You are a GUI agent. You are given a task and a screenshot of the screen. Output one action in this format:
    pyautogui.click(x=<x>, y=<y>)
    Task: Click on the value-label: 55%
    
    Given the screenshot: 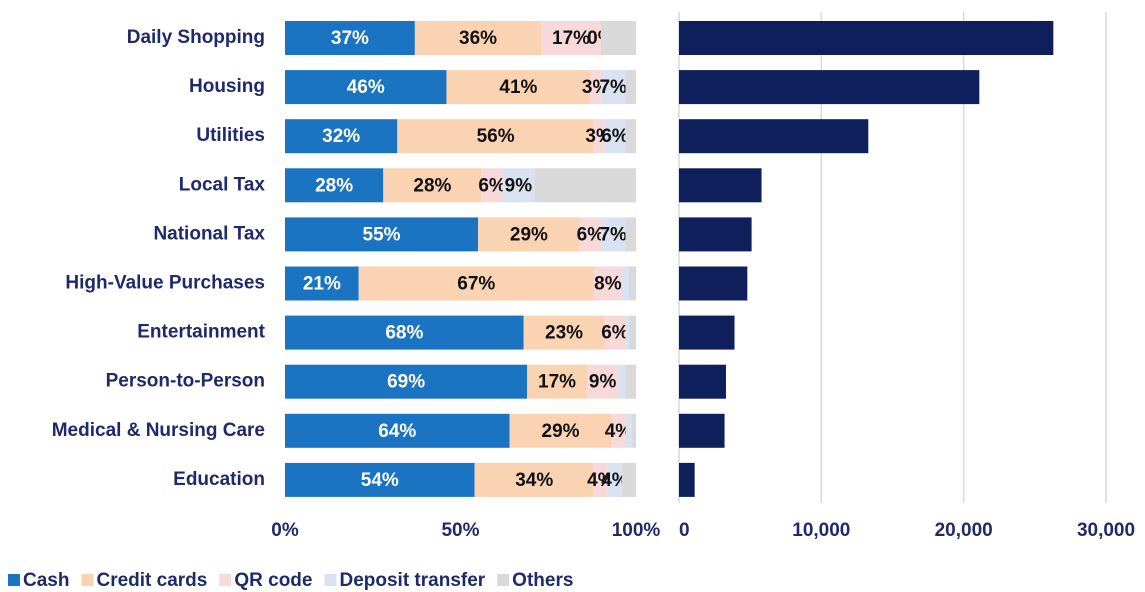 What is the action you would take?
    pyautogui.click(x=382, y=234)
    